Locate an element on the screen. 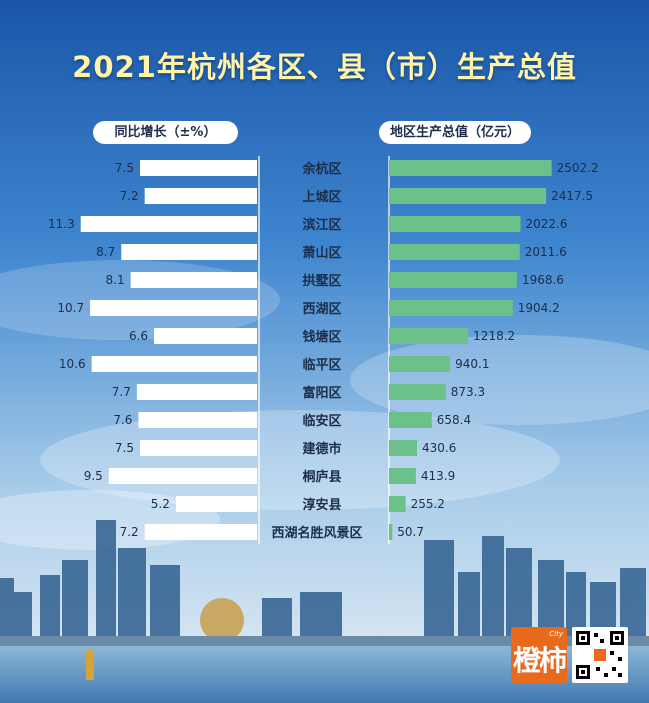 The image size is (649, 703). gdp-value-label: 940.1 is located at coordinates (472, 364).